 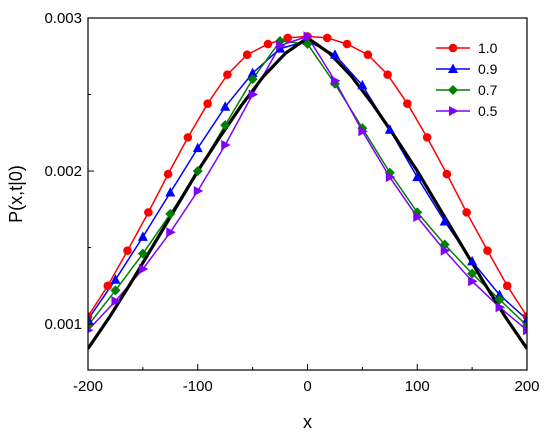 What do you see at coordinates (63, 324) in the screenshot?
I see `y-tick-label: 0.001` at bounding box center [63, 324].